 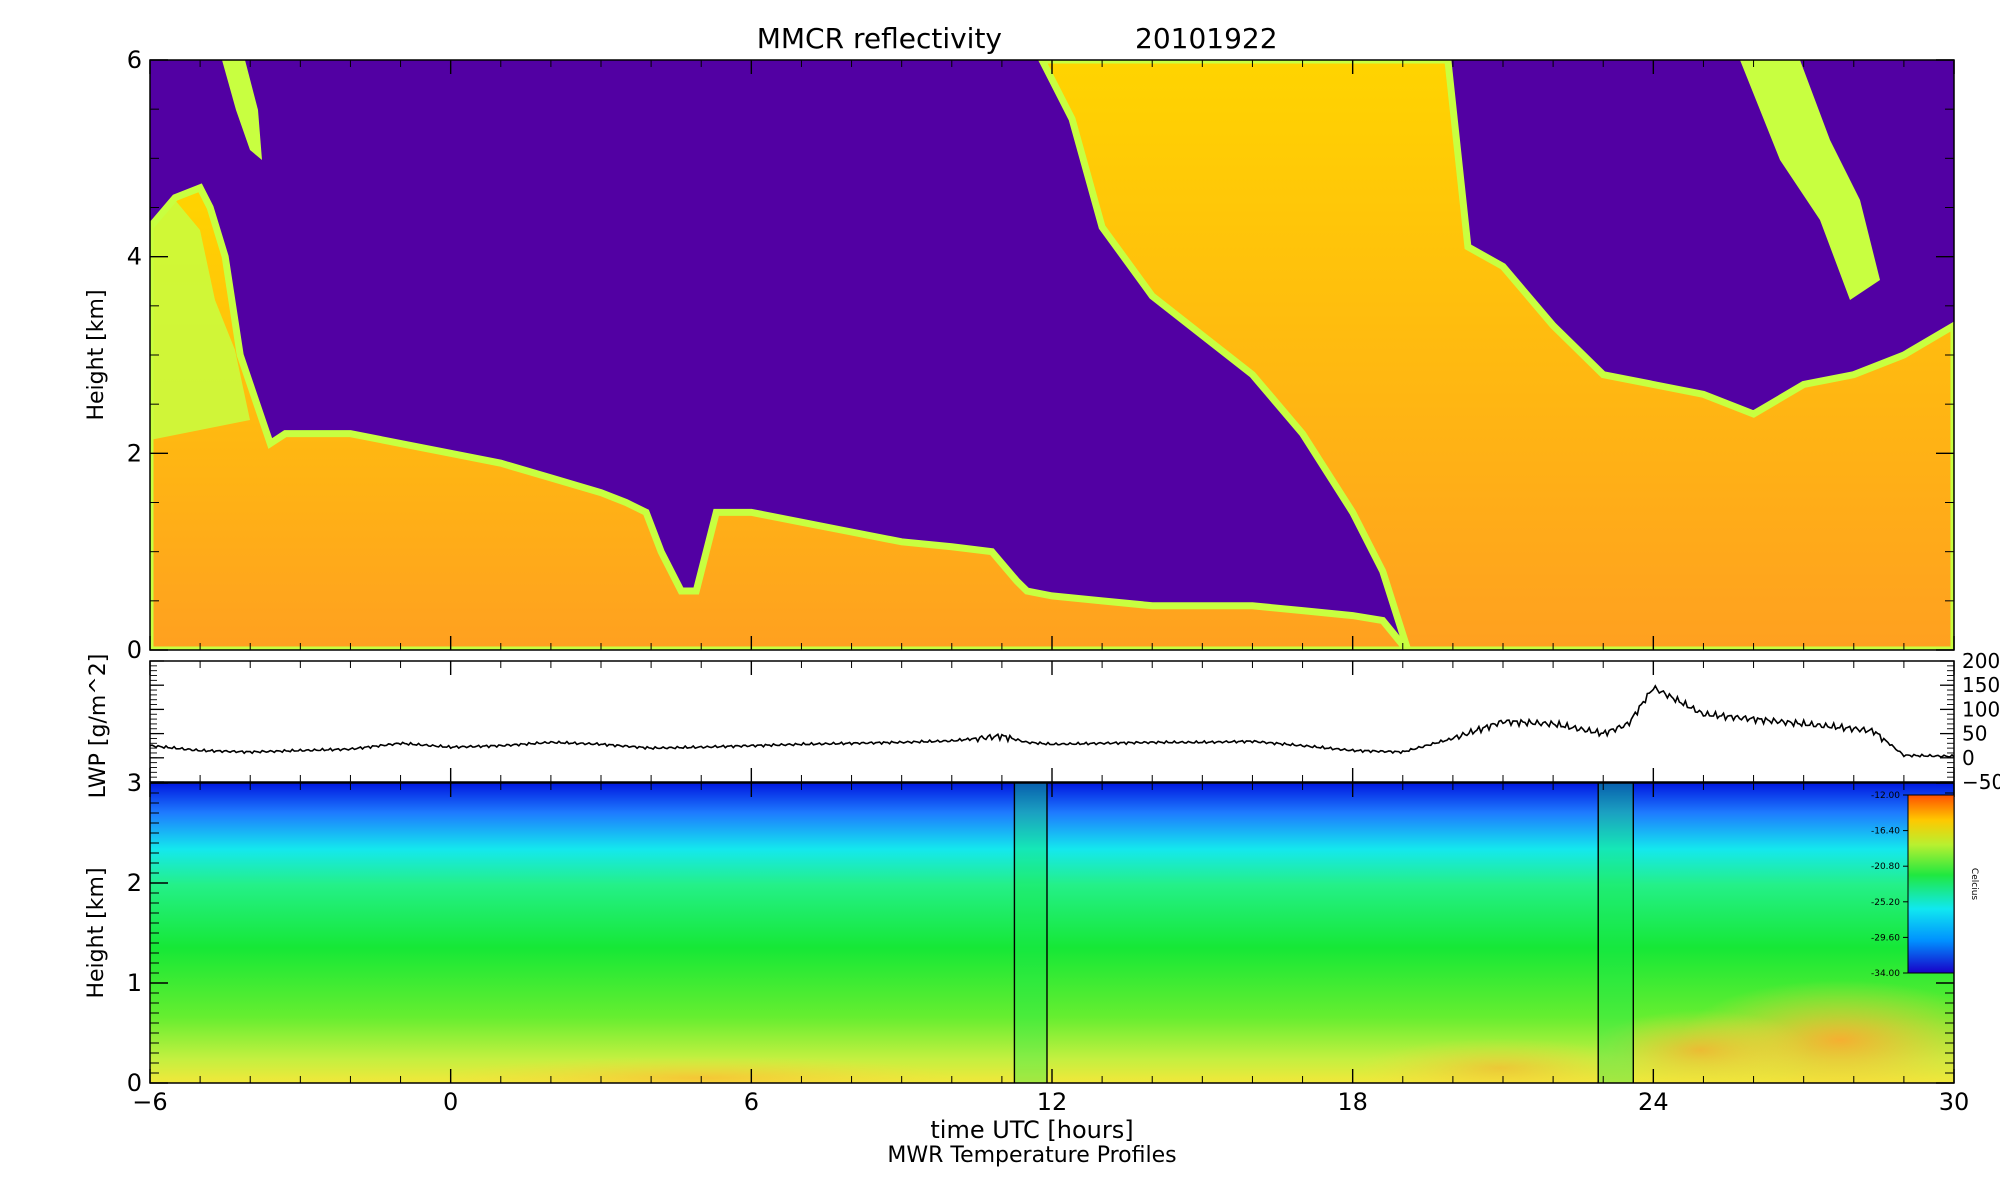 What do you see at coordinates (1974, 884) in the screenshot?
I see `colorbar-label: Celcius` at bounding box center [1974, 884].